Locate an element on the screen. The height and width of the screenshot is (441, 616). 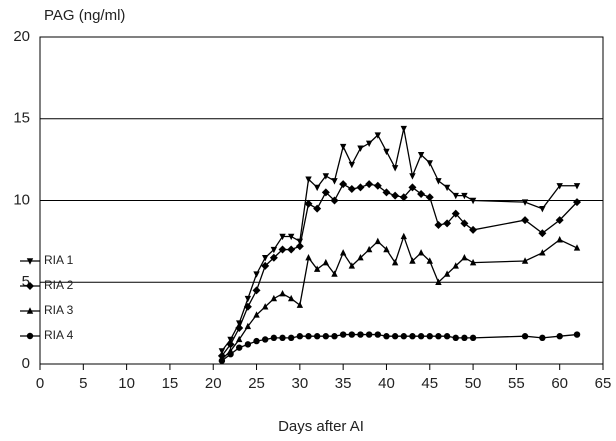
series-line is located at coordinates (399, 347).